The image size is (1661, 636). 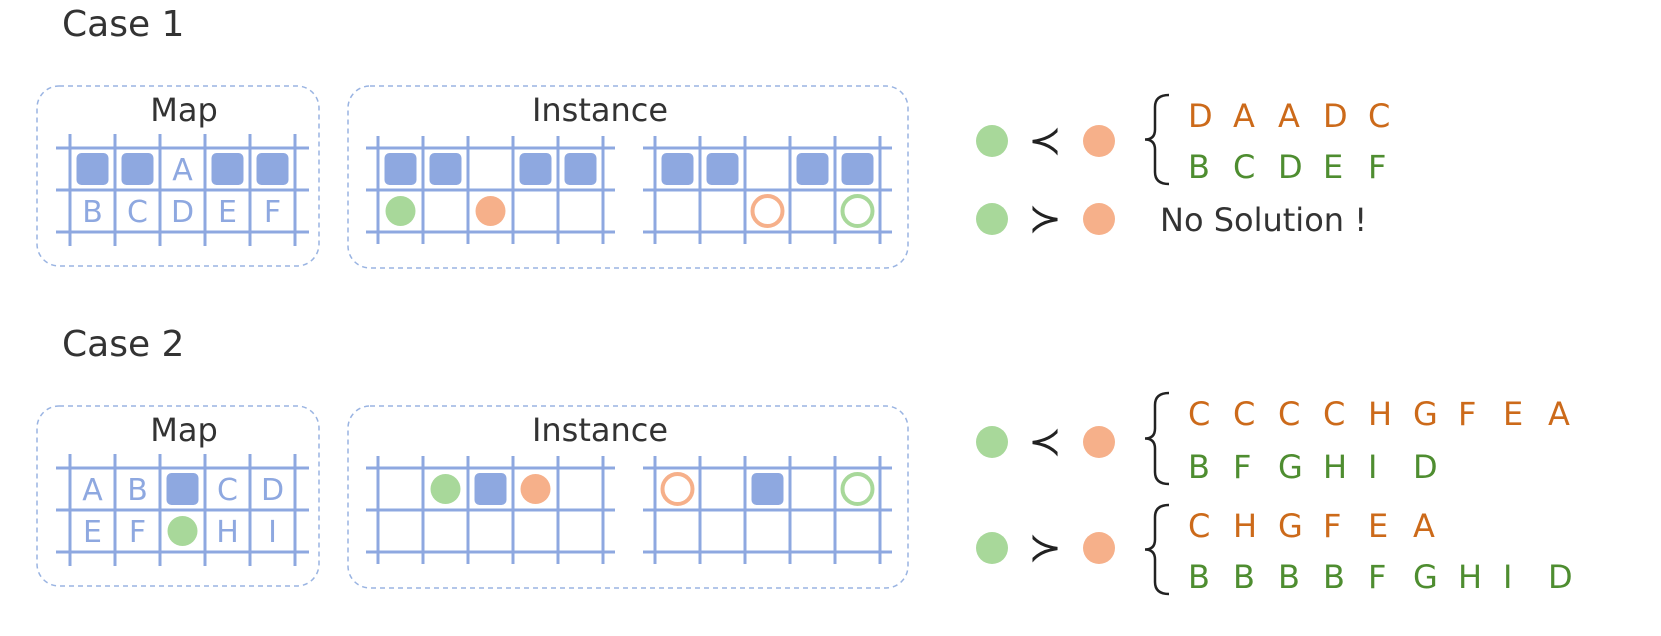 I want to click on map-panel: Map A B C D E F H I, so click(x=178, y=496).